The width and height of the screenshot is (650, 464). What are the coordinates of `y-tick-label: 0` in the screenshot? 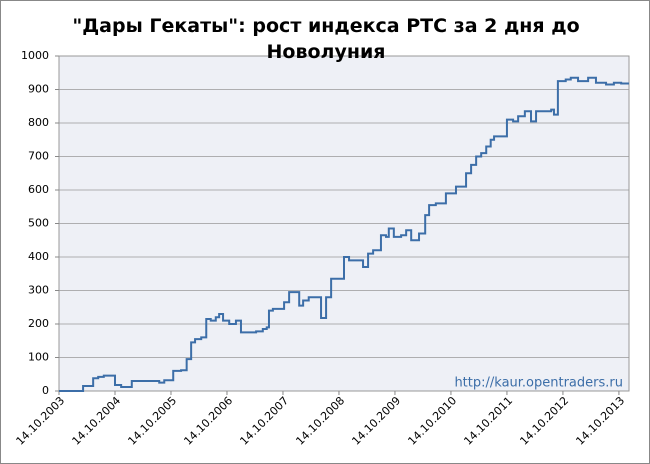 It's located at (45, 390).